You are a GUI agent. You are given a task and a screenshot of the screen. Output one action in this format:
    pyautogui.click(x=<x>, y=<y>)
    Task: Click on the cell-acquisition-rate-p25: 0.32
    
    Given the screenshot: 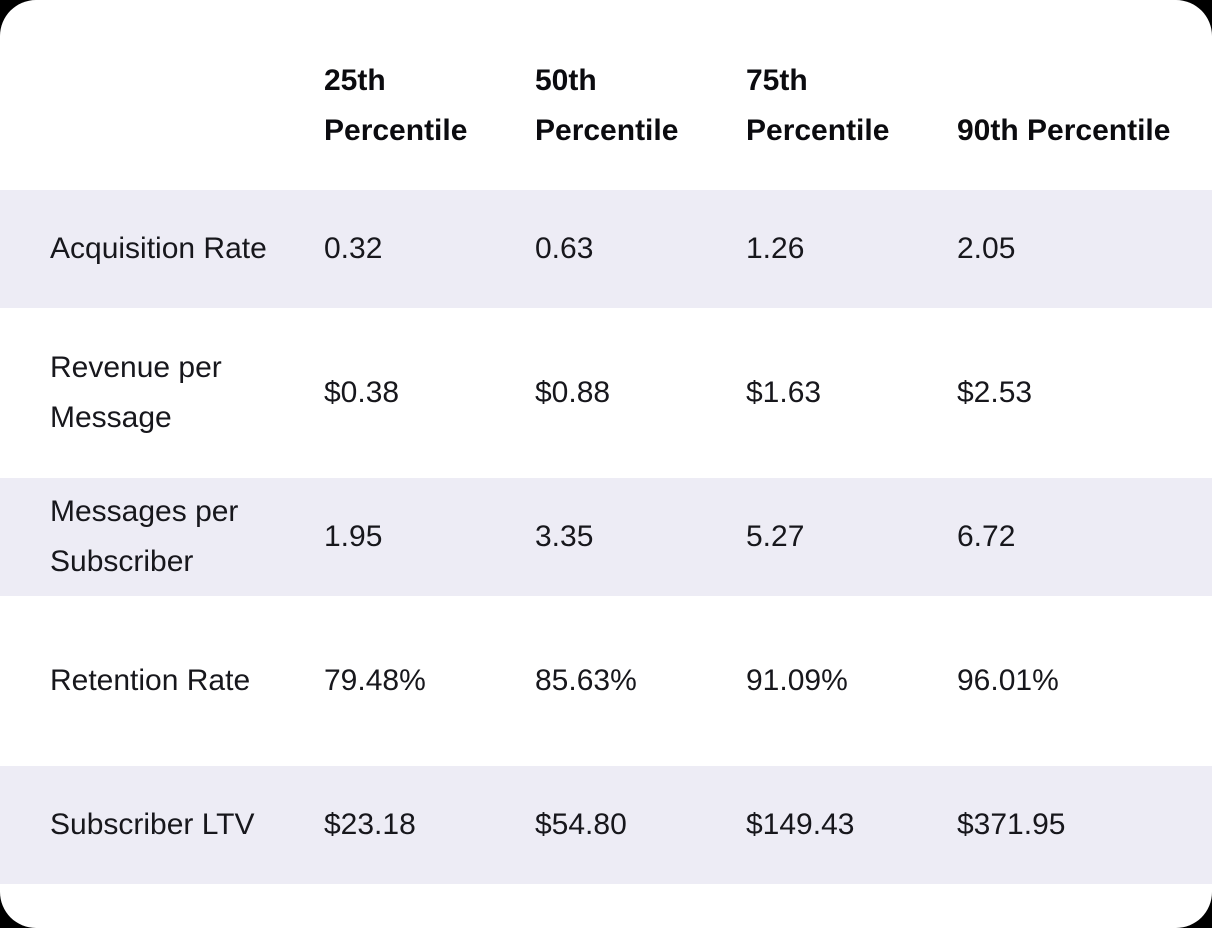 What is the action you would take?
    pyautogui.click(x=405, y=249)
    